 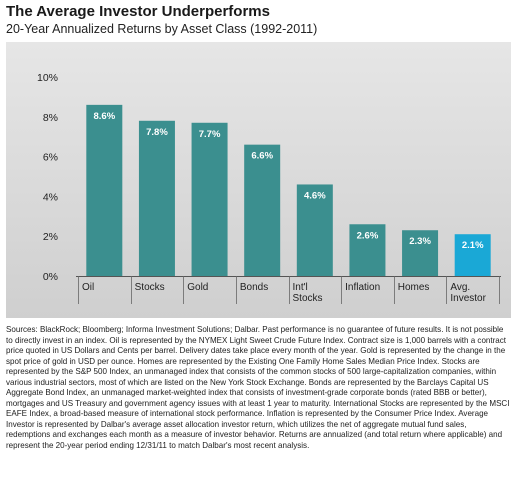 What do you see at coordinates (473, 245) in the screenshot?
I see `data-label: 2.1%` at bounding box center [473, 245].